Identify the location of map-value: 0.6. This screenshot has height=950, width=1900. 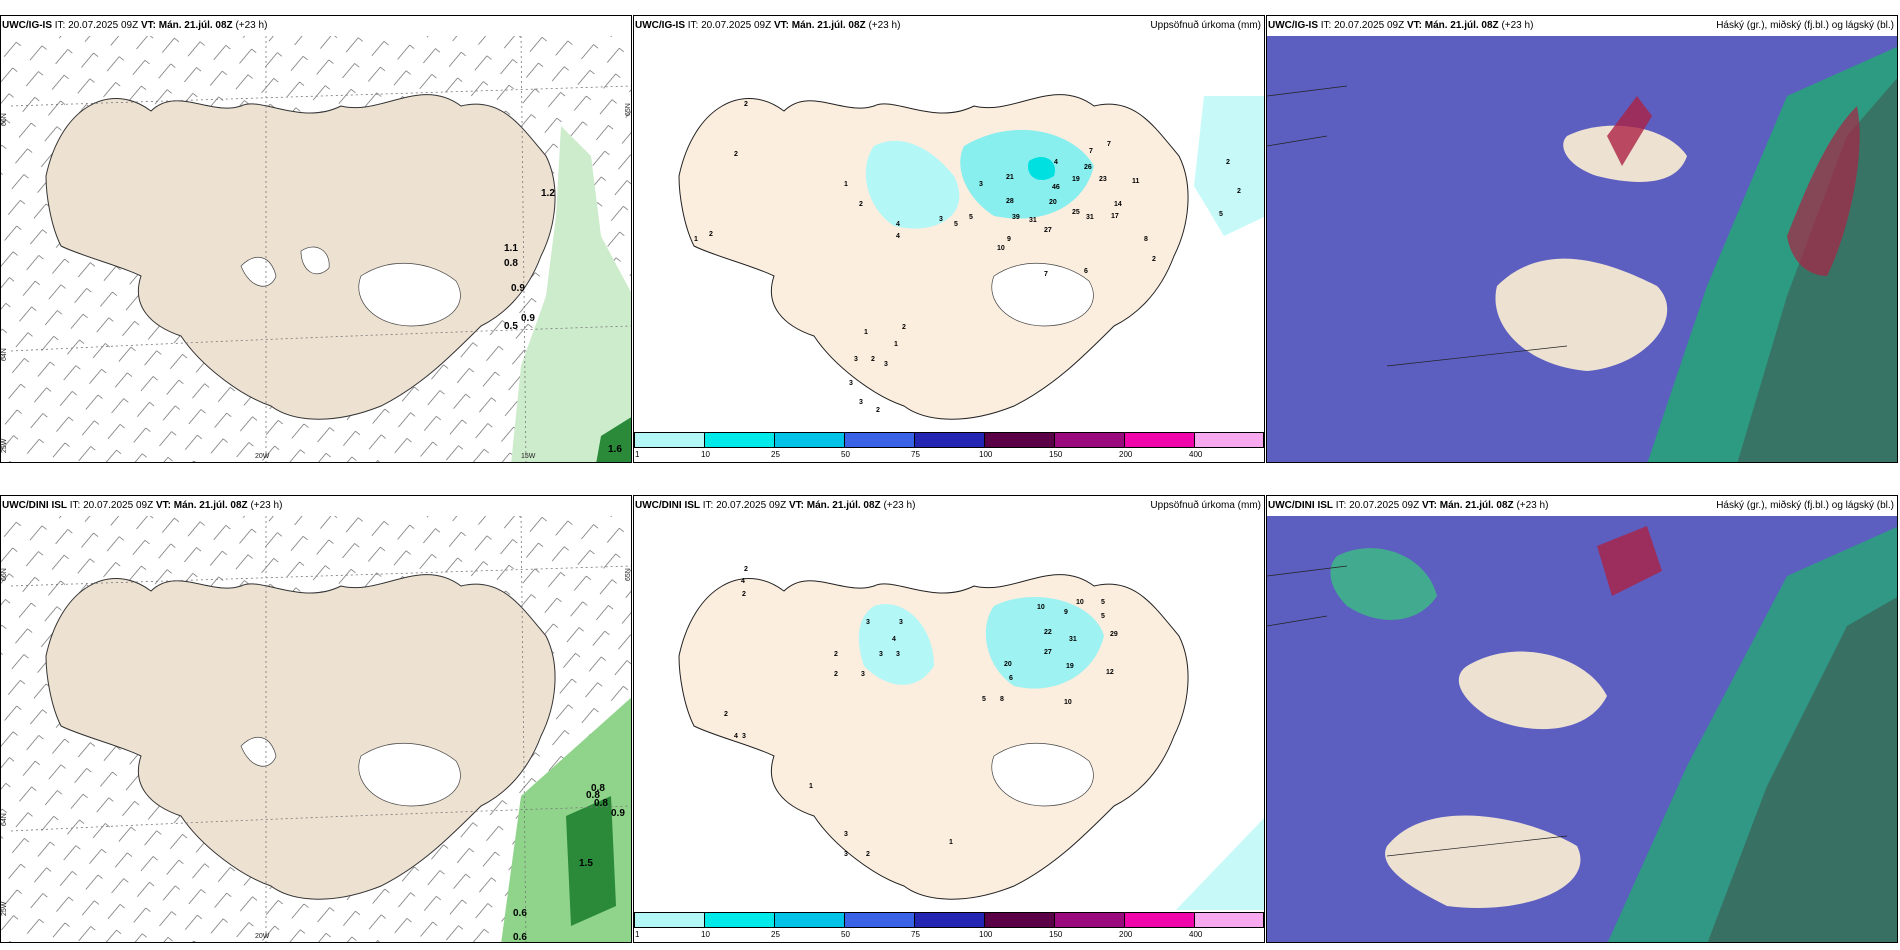
(520, 913).